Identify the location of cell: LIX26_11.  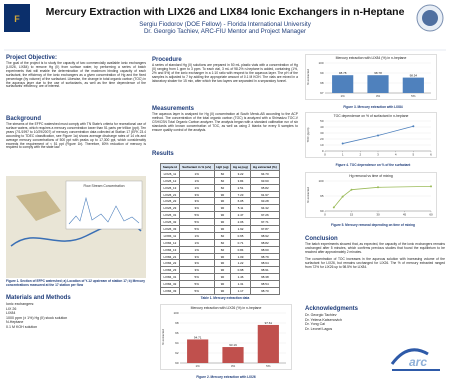
(170, 173).